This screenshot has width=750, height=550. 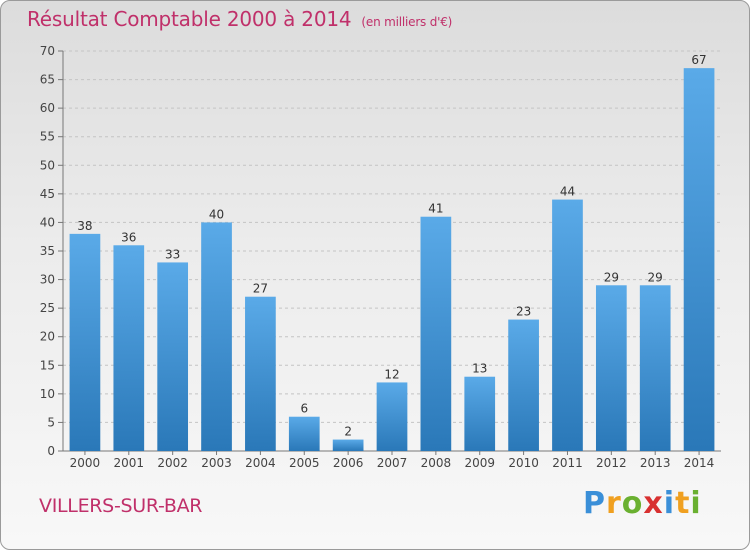 I want to click on x-tick-label: 2001, so click(x=129, y=463).